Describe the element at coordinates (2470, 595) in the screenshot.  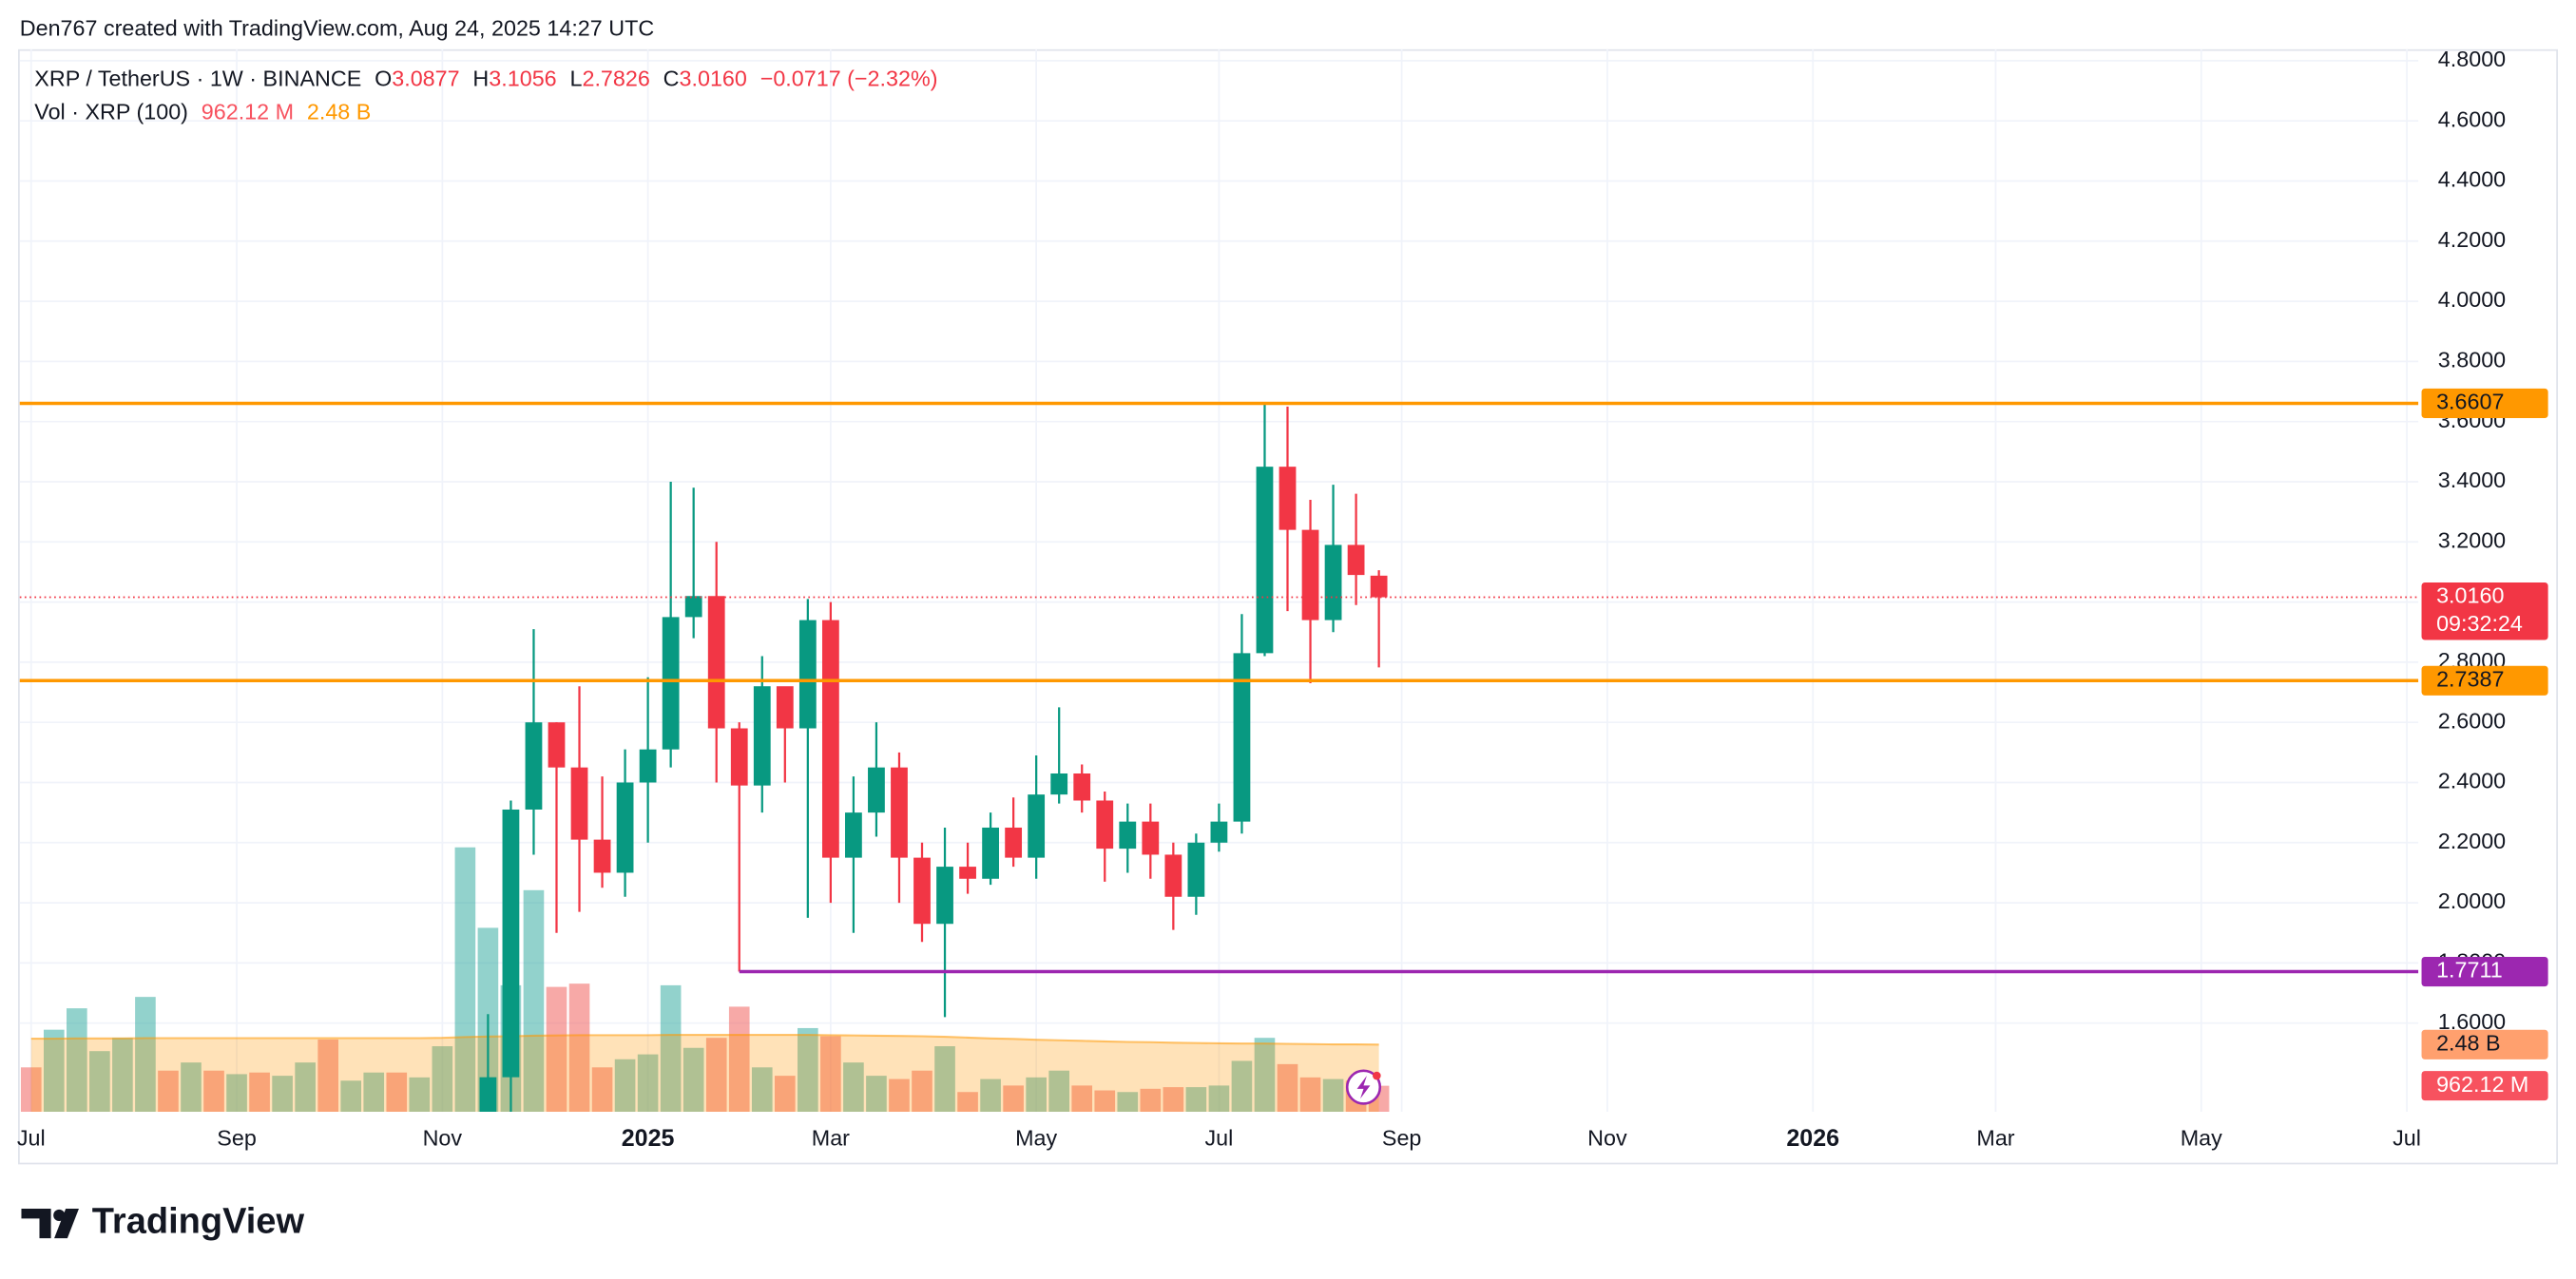
I see `last-price-label: 3.0160` at that location.